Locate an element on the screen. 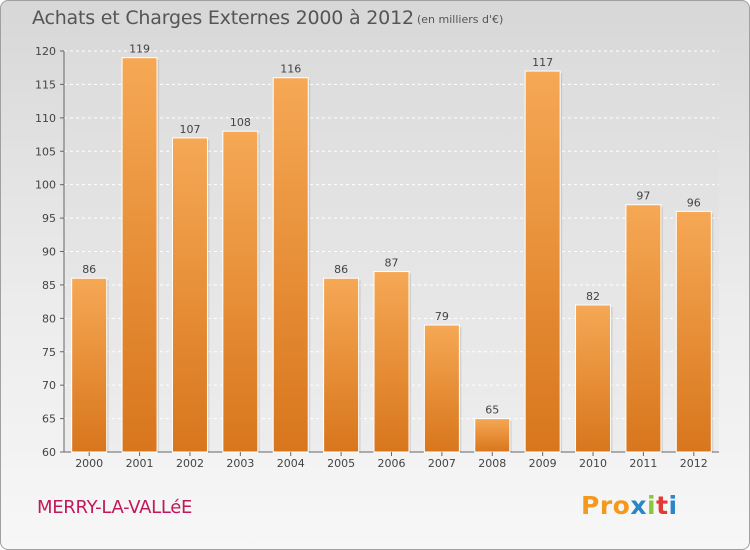  bar-value-label: 108 is located at coordinates (240, 122).